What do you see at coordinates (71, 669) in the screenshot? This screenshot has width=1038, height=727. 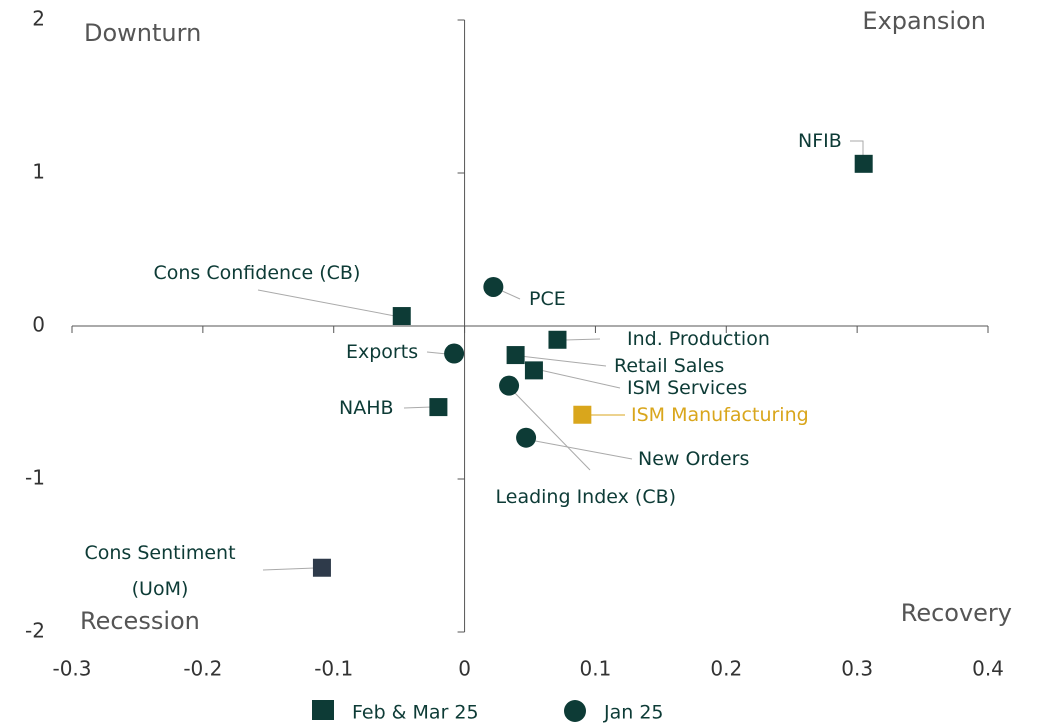 I see `x-tick-label: -0.3` at bounding box center [71, 669].